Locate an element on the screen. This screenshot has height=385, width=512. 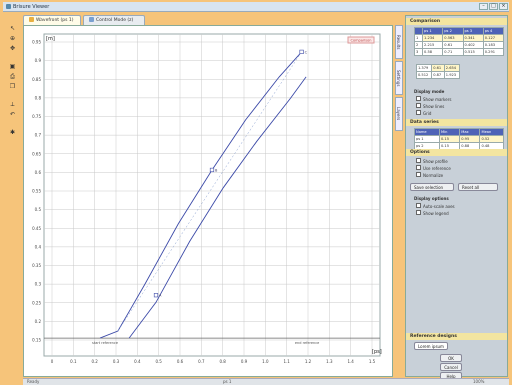
close-button: × is located at coordinates (503, 6).